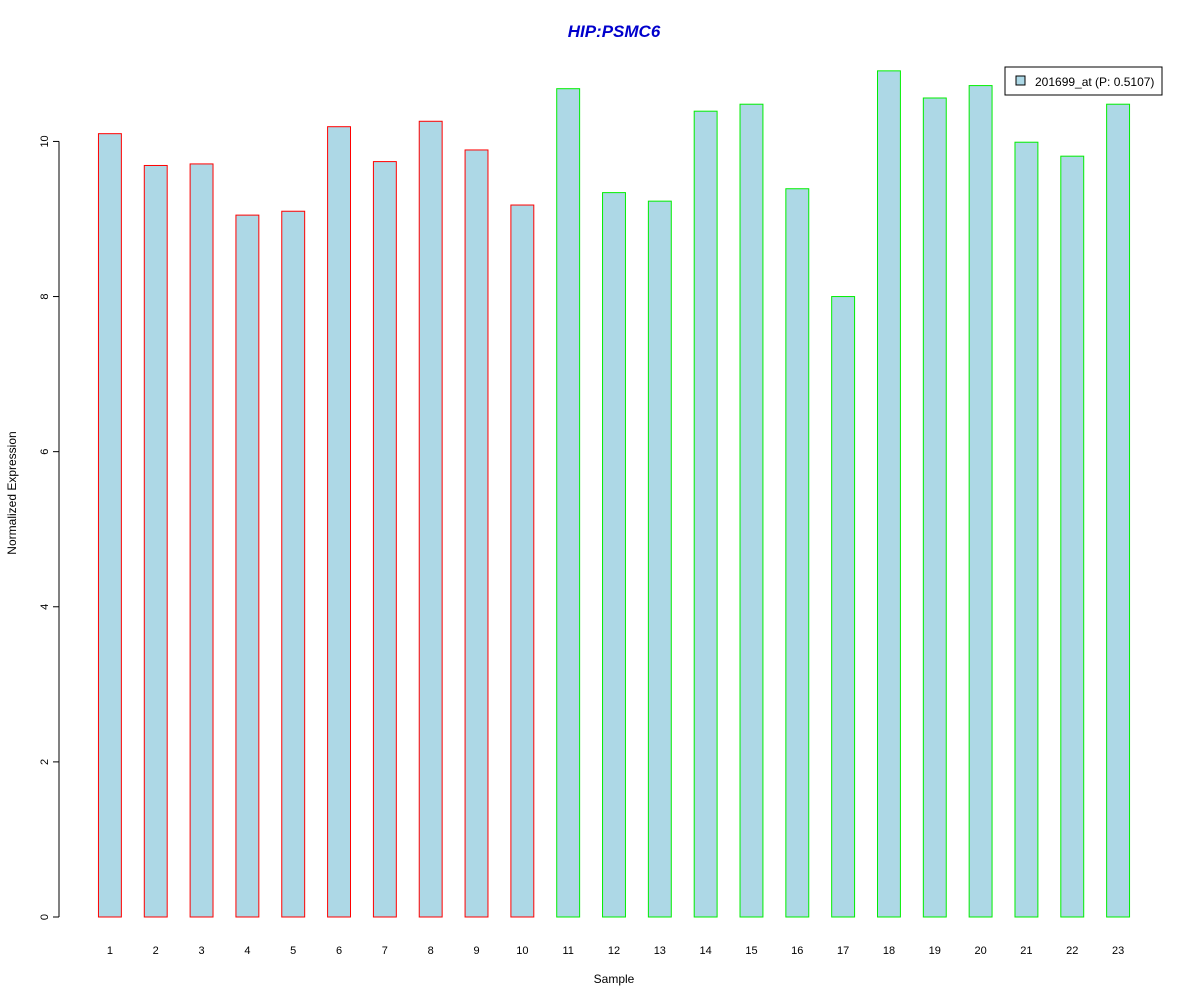 The height and width of the screenshot is (1000, 1200). I want to click on x-tick-label: 4, so click(247, 951).